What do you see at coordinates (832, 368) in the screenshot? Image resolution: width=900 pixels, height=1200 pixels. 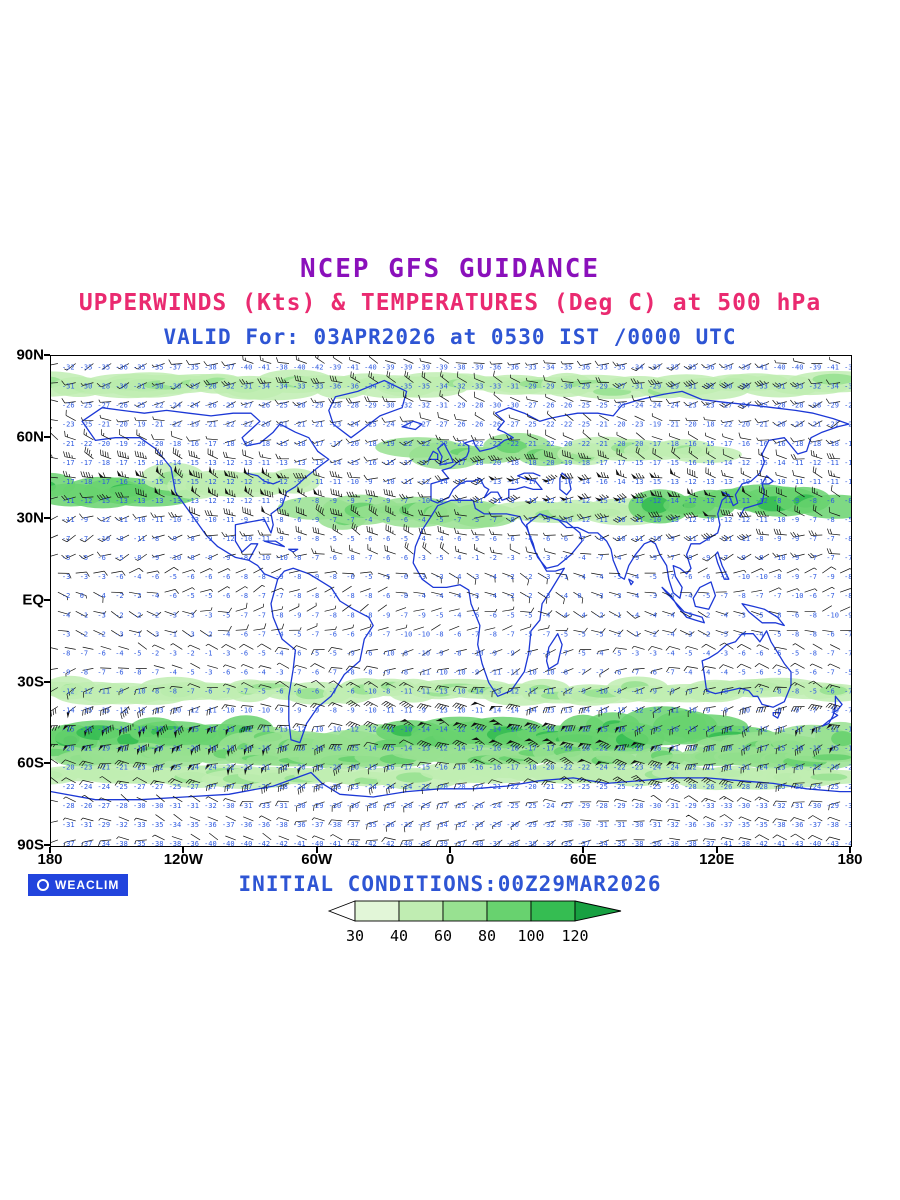 I see `svg-text: -41` at bounding box center [832, 368].